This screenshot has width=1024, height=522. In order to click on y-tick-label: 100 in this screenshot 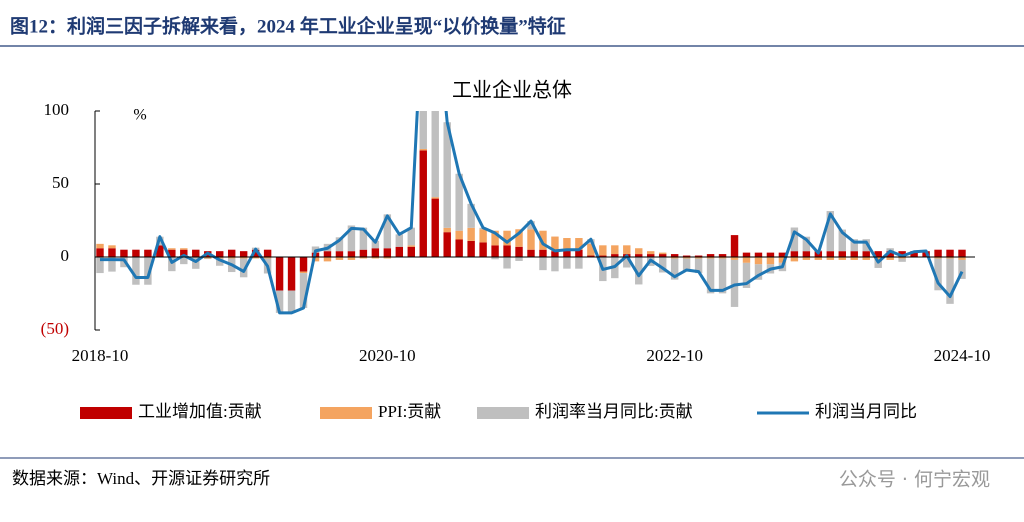, I will do `click(57, 109)`.